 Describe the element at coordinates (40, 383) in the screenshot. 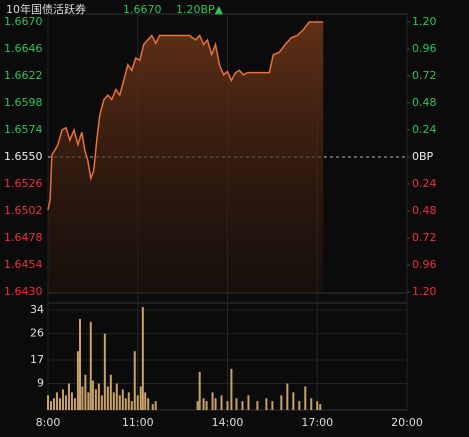

I see `y-tick-label: 9` at that location.